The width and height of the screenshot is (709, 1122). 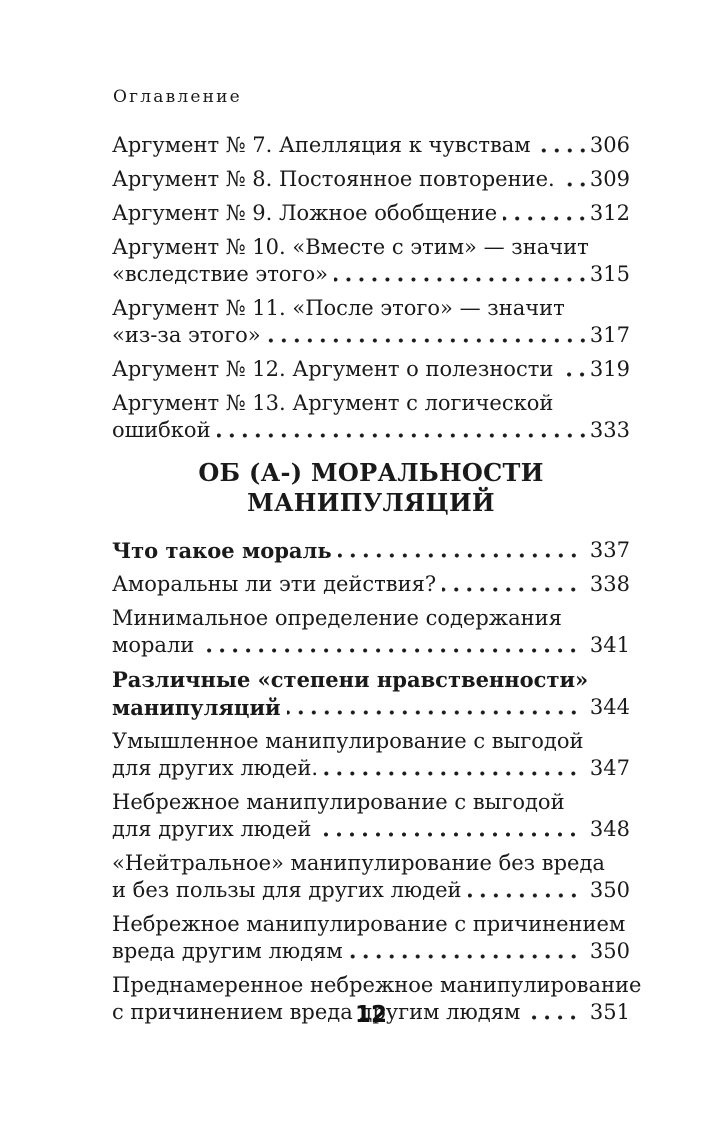 I want to click on toc-entry-line: Небрежное манипулирование с причинением, so click(x=371, y=924).